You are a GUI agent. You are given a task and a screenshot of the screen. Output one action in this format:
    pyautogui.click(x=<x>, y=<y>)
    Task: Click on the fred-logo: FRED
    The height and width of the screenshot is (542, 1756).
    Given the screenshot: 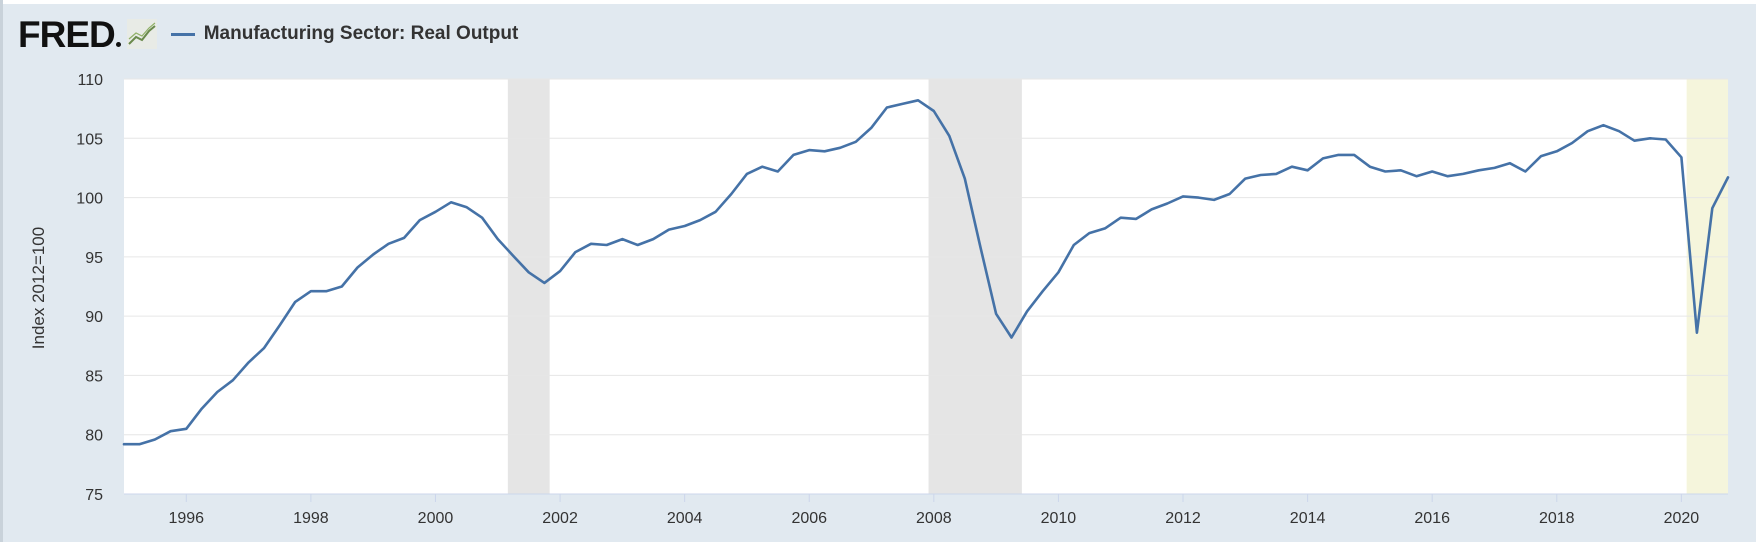 What is the action you would take?
    pyautogui.click(x=67, y=34)
    